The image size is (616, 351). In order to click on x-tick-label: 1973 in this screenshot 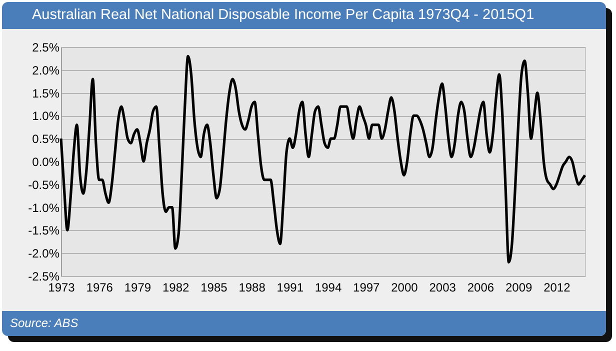, I will do `click(62, 287)`.